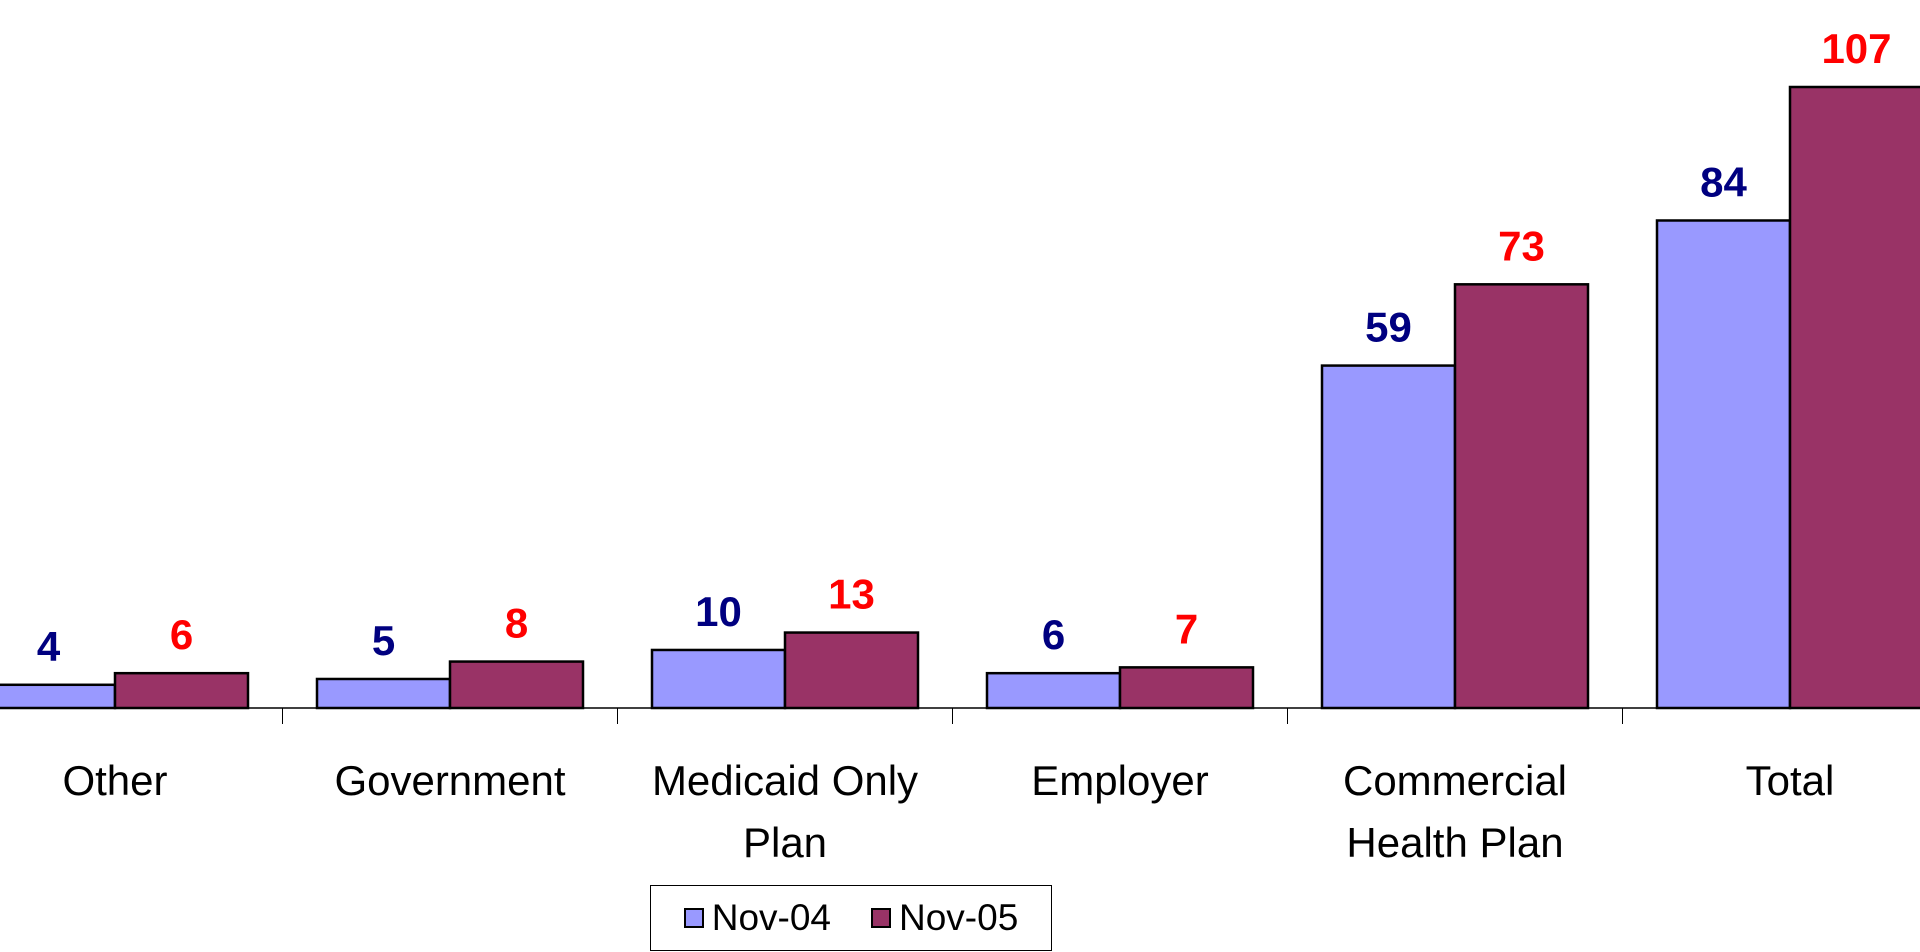 The image size is (1920, 952). I want to click on x-tick-label: Government, so click(450, 780).